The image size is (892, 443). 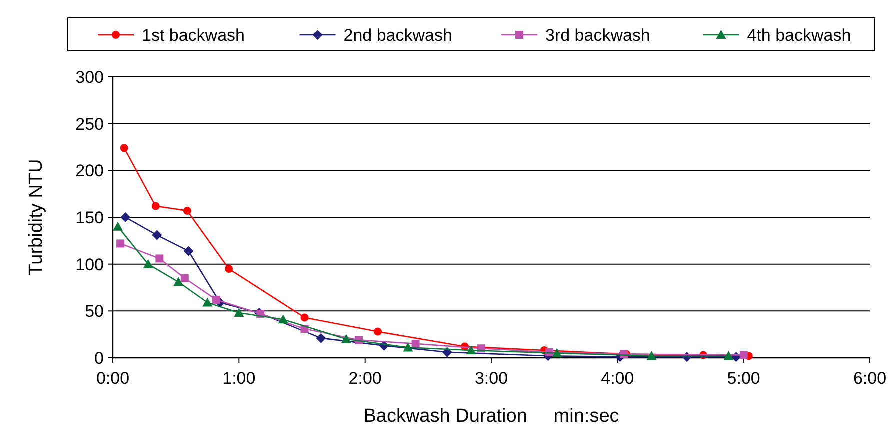 What do you see at coordinates (94, 312) in the screenshot?
I see `y-tick-label: 50` at bounding box center [94, 312].